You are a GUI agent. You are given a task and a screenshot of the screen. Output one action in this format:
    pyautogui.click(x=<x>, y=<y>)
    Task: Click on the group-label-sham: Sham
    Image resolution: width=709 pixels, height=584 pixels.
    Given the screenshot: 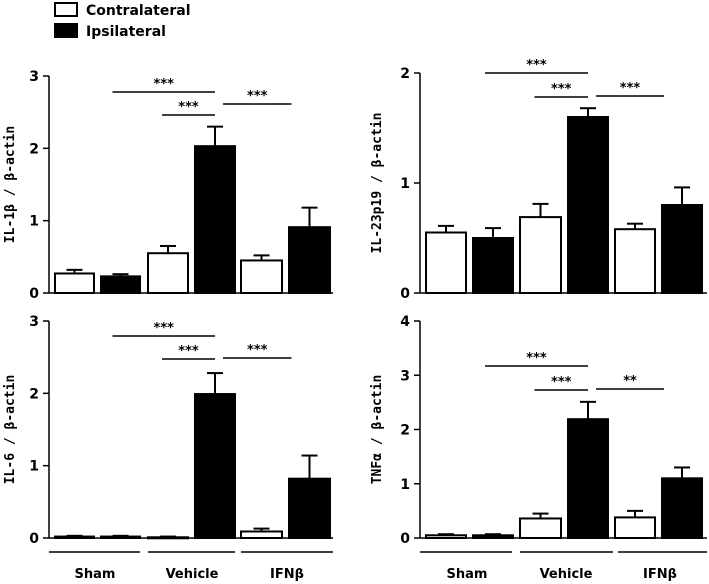 What is the action you would take?
    pyautogui.click(x=95, y=574)
    